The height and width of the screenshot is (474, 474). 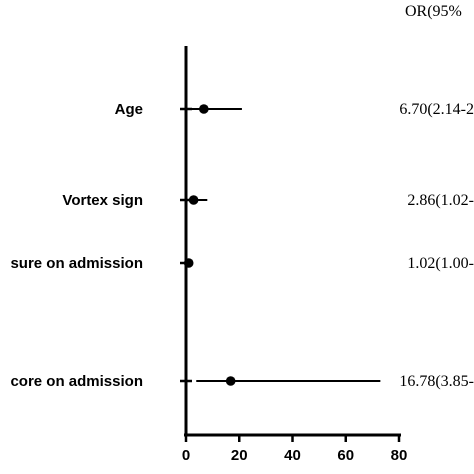 What do you see at coordinates (268, 200) in the screenshot?
I see `forest-row: Vortex sign 2.86(1.02-` at bounding box center [268, 200].